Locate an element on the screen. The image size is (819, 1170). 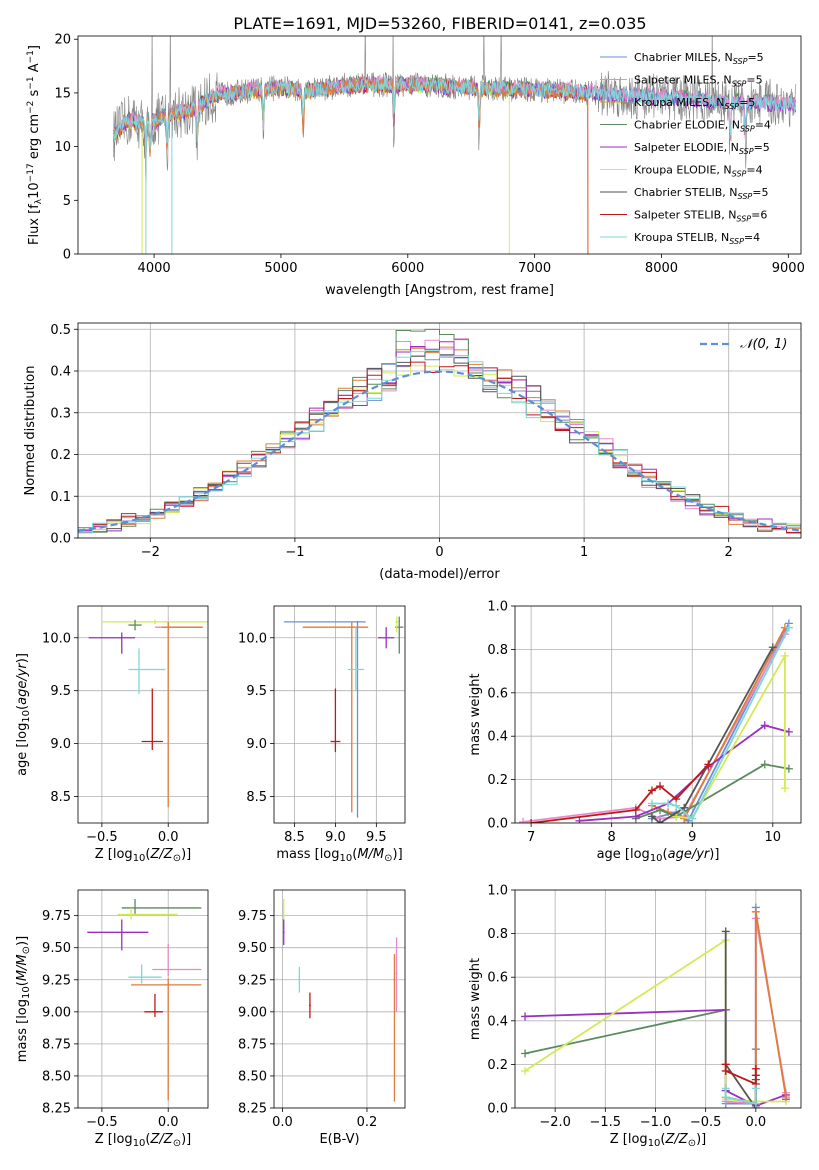
x-tick-label: 10 is located at coordinates (773, 837).